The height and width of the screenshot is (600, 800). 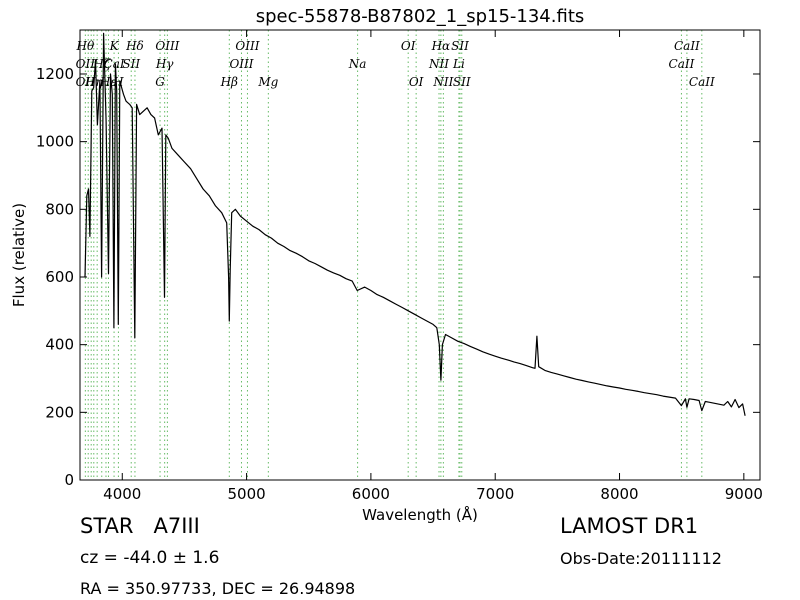 What do you see at coordinates (629, 526) in the screenshot?
I see `survey-name: LAMOST DR1` at bounding box center [629, 526].